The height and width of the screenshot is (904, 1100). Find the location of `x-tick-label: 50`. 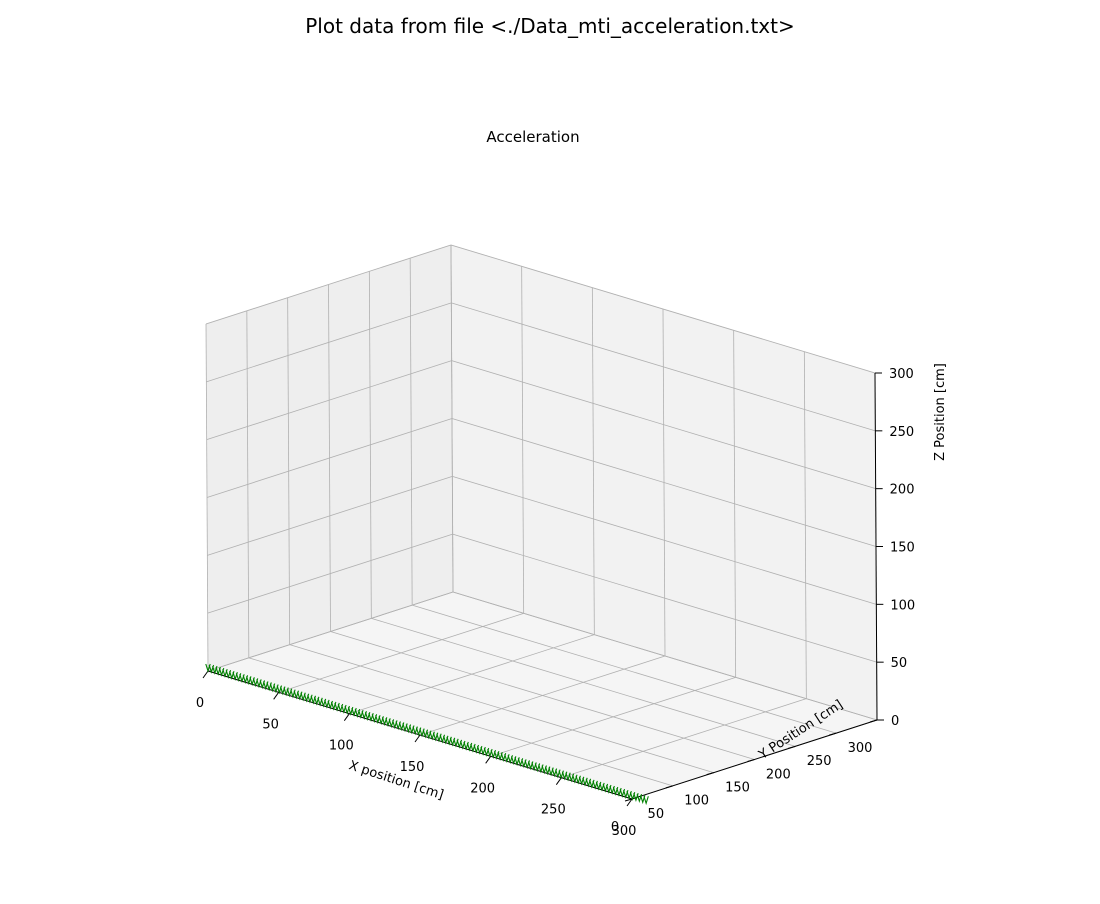

x-tick-label: 50 is located at coordinates (270, 724).